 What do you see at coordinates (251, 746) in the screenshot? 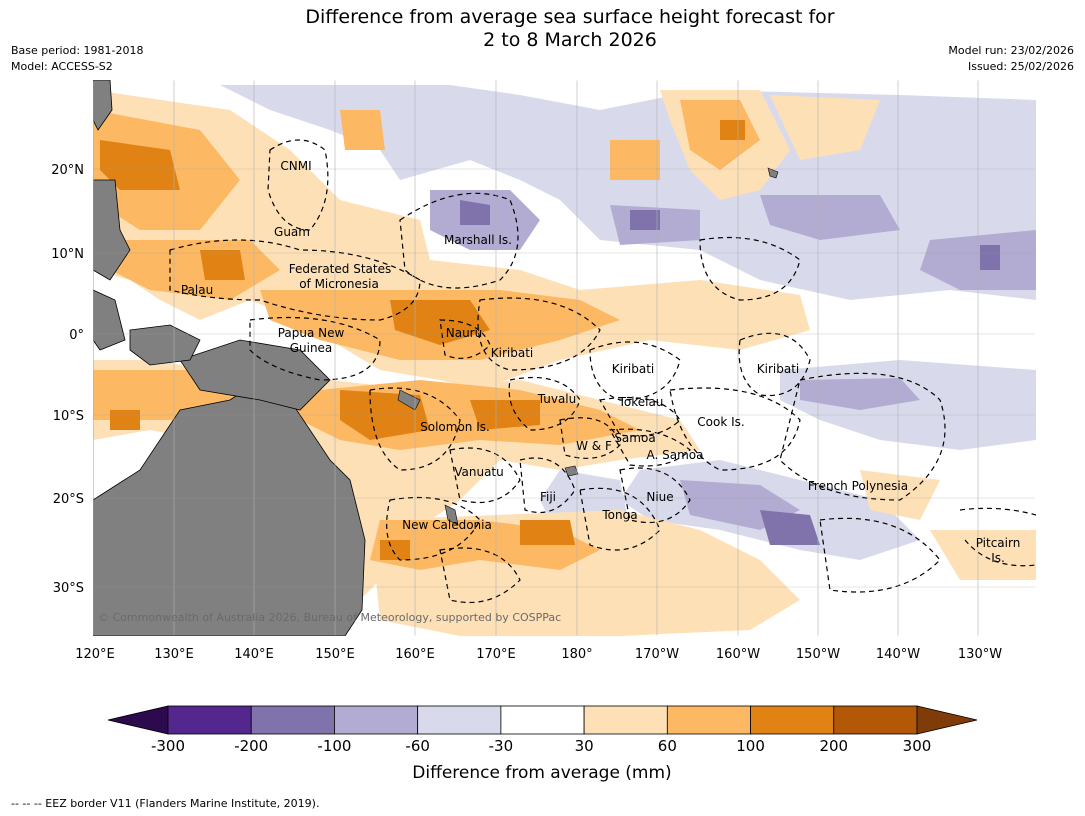
I see `colorbar-tick-label: -200` at bounding box center [251, 746].